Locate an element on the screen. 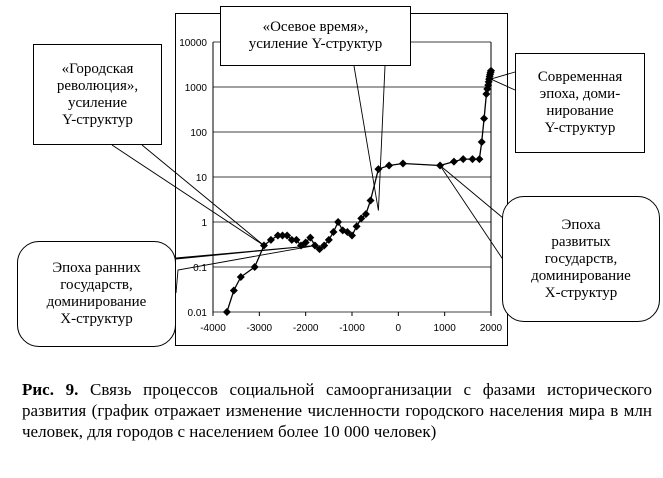 The width and height of the screenshot is (663, 478). x-tick-labels: -4000 -3000 -2000 -1000 0 1000 2000 is located at coordinates (351, 328).